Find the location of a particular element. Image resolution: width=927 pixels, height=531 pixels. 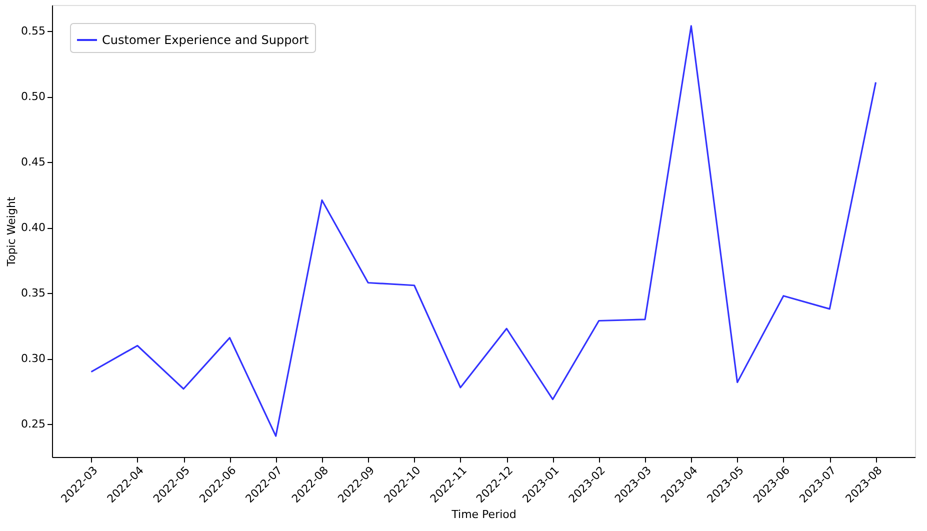

legend-label: Customer Experience and Support is located at coordinates (205, 40).